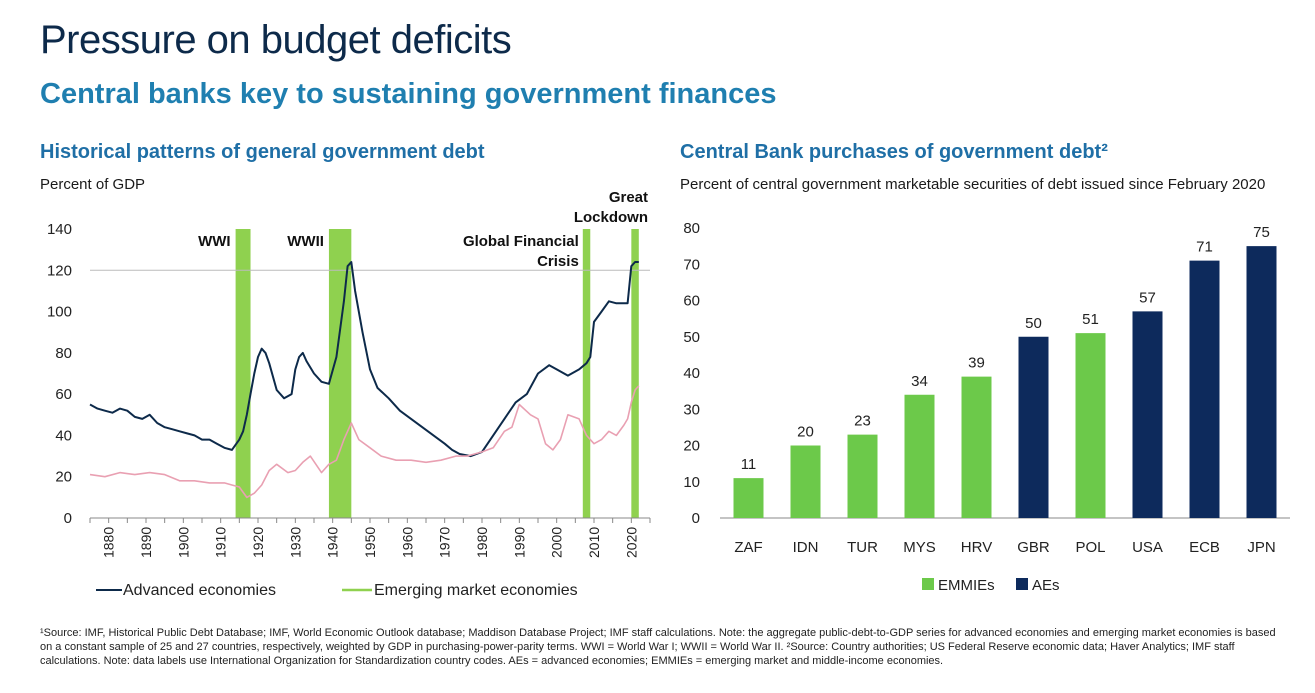 This screenshot has width=1315, height=693. I want to click on x-tick-label-jpn: JPN, so click(1261, 547).